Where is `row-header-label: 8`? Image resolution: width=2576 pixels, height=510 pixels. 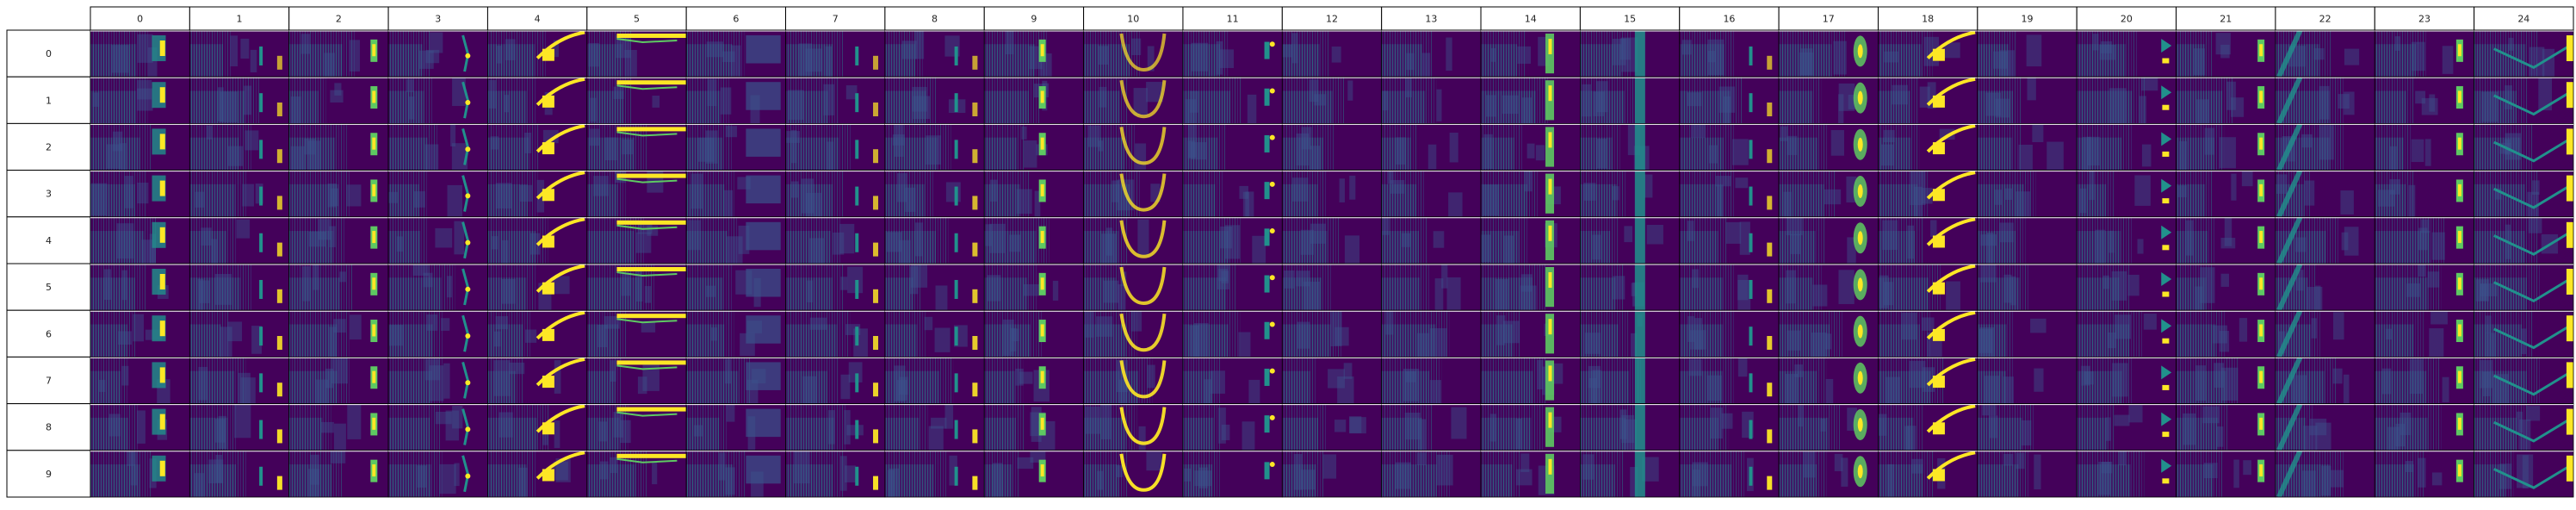
row-header-label: 8 is located at coordinates (49, 427).